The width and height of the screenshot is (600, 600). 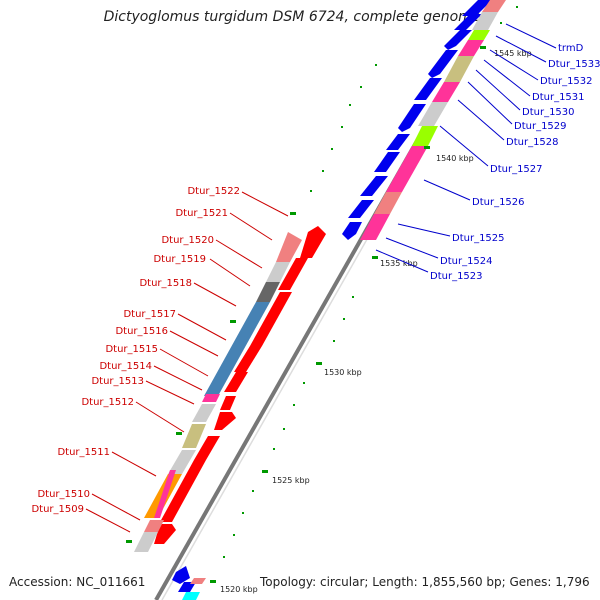 I want to click on reverse-strand-genes, so click(x=417, y=120).